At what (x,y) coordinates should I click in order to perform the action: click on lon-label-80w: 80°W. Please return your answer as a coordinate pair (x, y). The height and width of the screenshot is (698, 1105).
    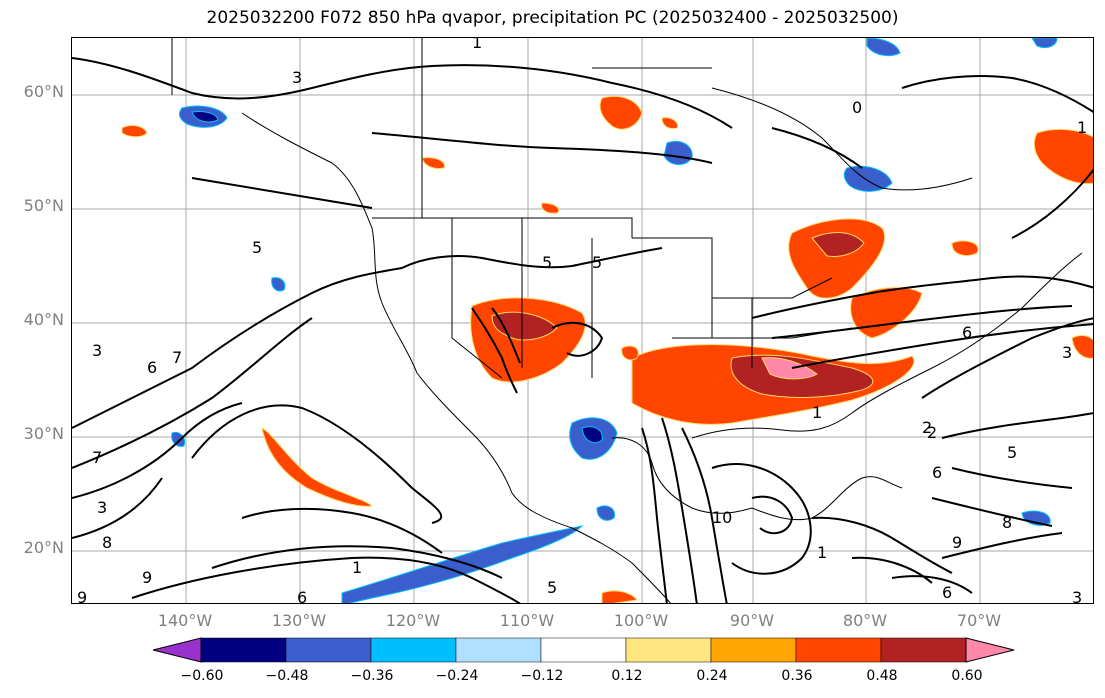
    Looking at the image, I should click on (865, 620).